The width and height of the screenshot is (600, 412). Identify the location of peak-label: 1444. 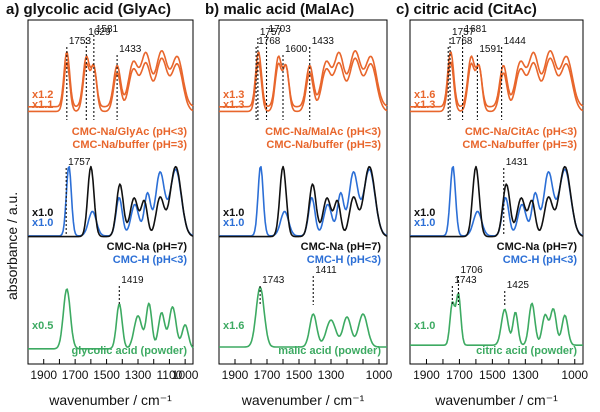
(515, 41).